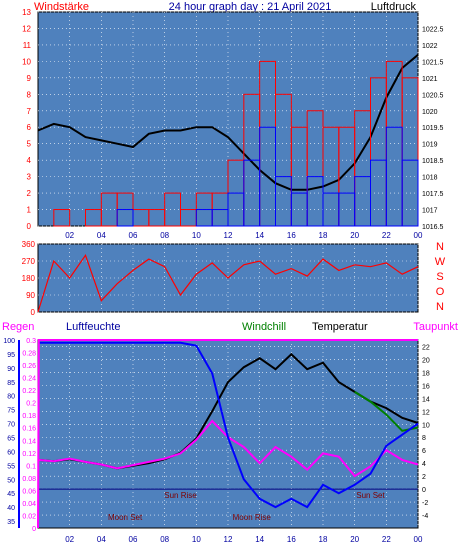 The height and width of the screenshot is (555, 462). What do you see at coordinates (340, 327) in the screenshot?
I see `temperatur-label: Temperatur` at bounding box center [340, 327].